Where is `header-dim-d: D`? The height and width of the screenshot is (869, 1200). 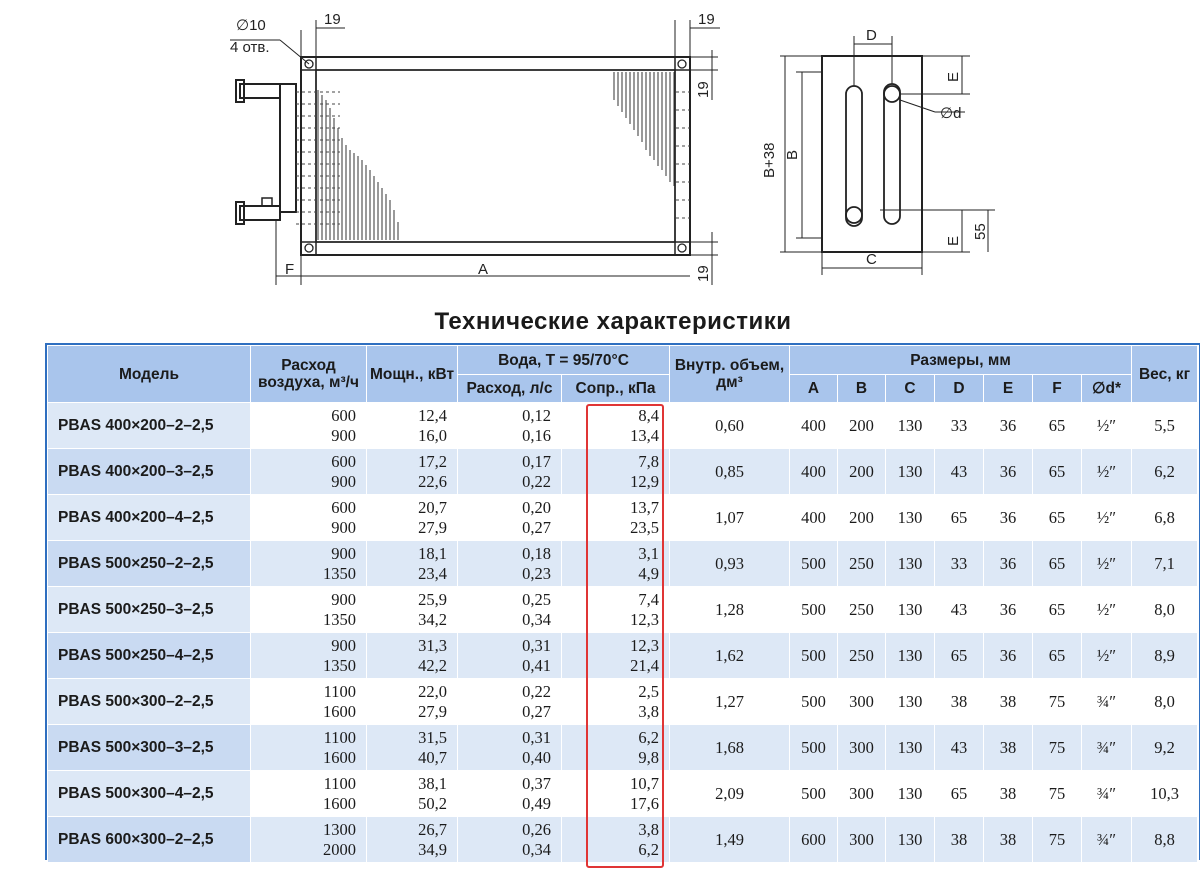
header-dim-d: D is located at coordinates (959, 388).